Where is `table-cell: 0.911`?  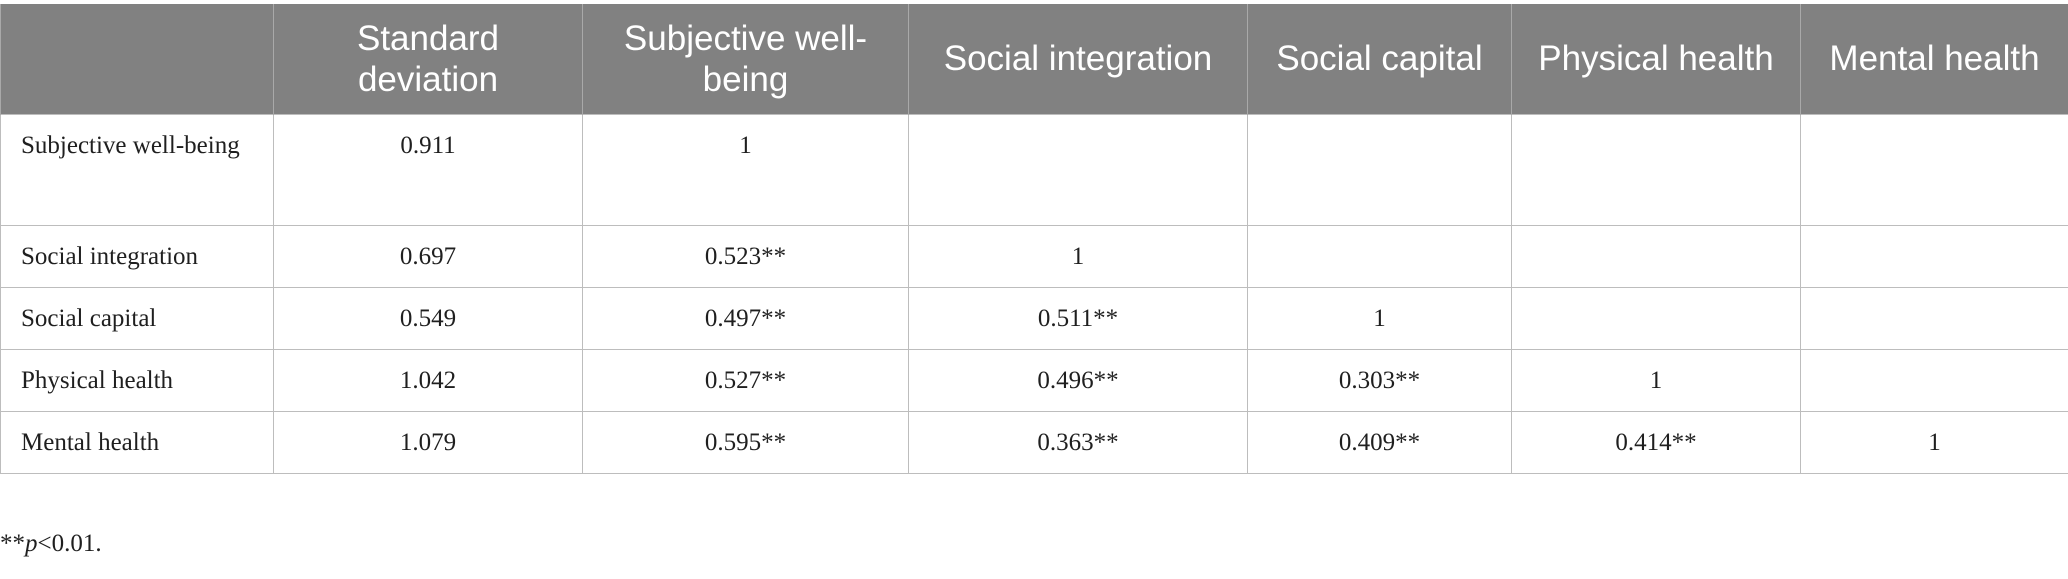 table-cell: 0.911 is located at coordinates (428, 169).